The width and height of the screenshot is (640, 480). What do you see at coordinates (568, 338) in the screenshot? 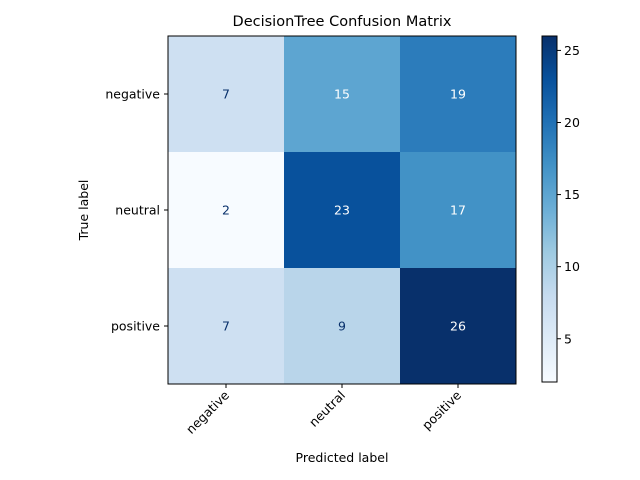
I see `colorbar-tick-label: 5` at bounding box center [568, 338].